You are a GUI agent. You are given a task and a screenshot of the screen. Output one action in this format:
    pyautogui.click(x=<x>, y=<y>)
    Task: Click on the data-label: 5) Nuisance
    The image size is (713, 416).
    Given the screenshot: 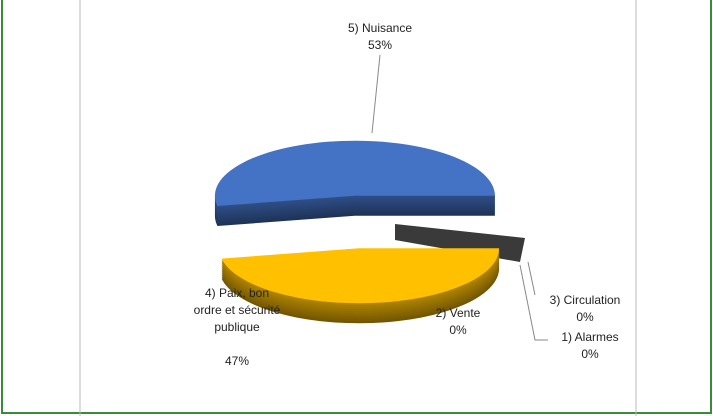 What is the action you would take?
    pyautogui.click(x=380, y=28)
    